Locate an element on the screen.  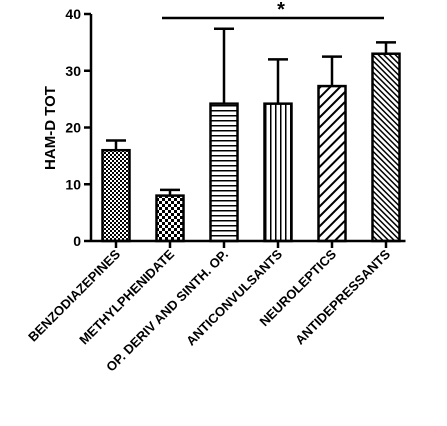
x-tick-label: ANTICONVULSANTS is located at coordinates (234, 297).